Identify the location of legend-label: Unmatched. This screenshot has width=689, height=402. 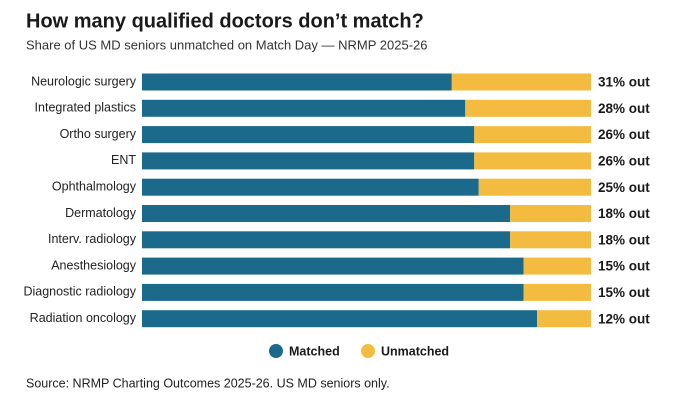
(415, 351).